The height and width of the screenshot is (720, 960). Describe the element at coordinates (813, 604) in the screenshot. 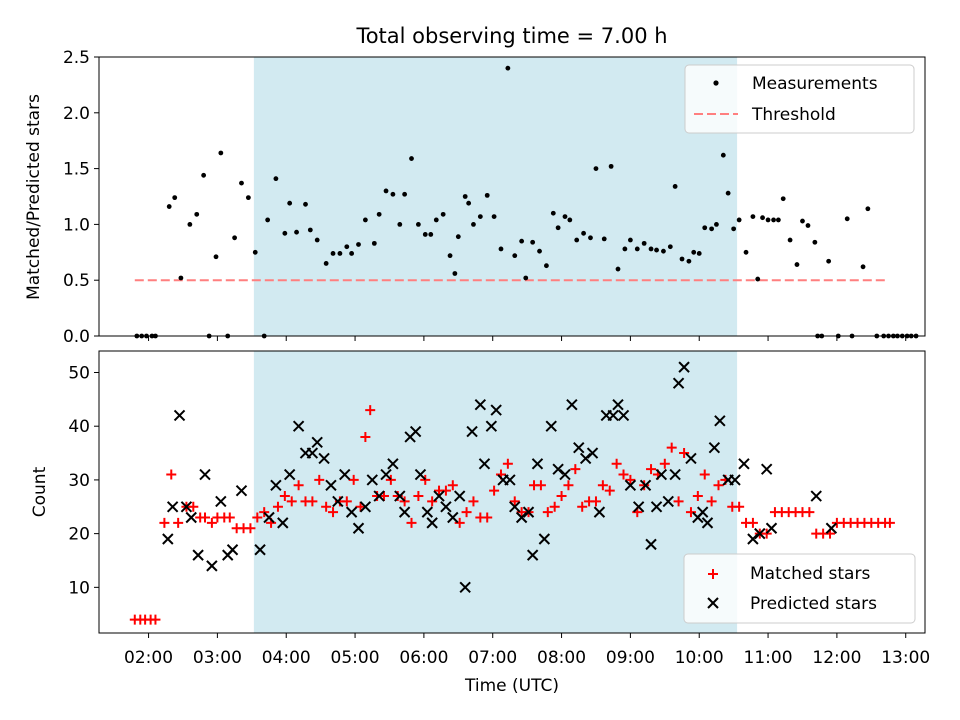

I see `legend-predicted-label: Predicted stars` at that location.